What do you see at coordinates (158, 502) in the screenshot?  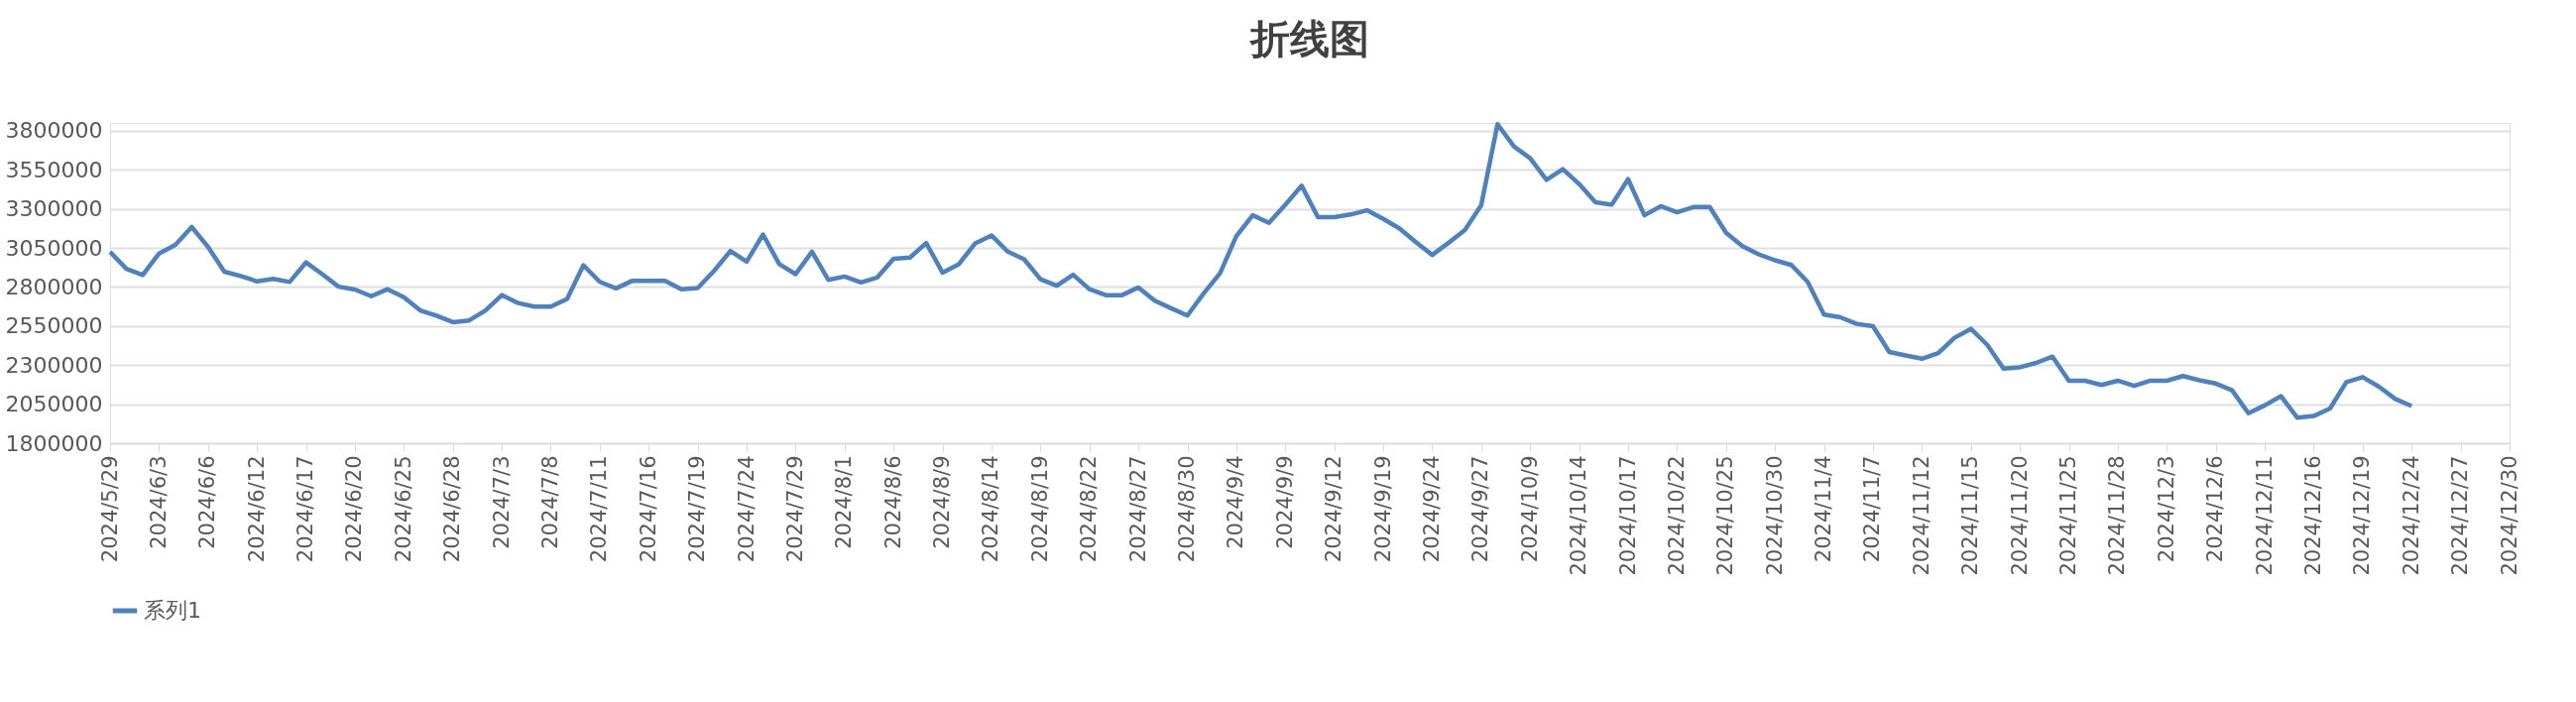 I see `x-tick-label: 2024/6/3` at bounding box center [158, 502].